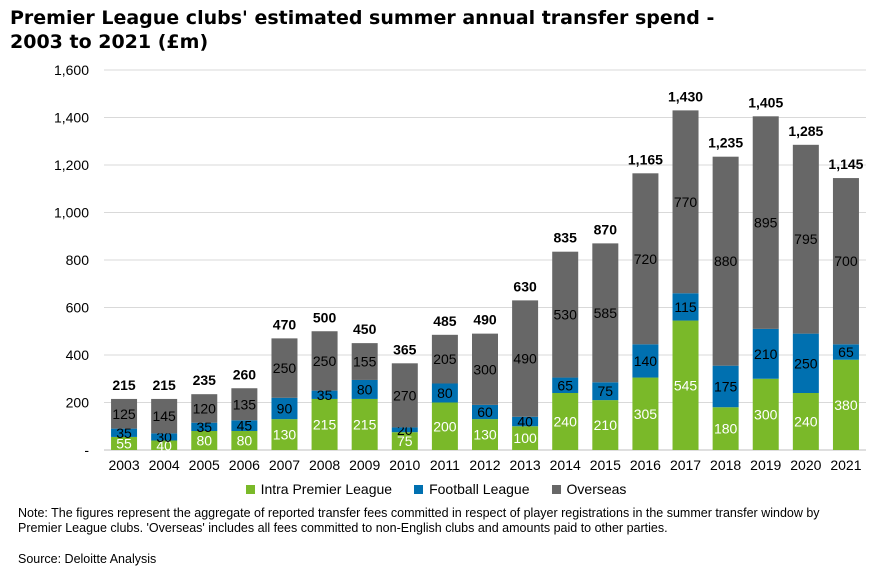 The width and height of the screenshot is (872, 580). I want to click on data-label: 305, so click(646, 414).